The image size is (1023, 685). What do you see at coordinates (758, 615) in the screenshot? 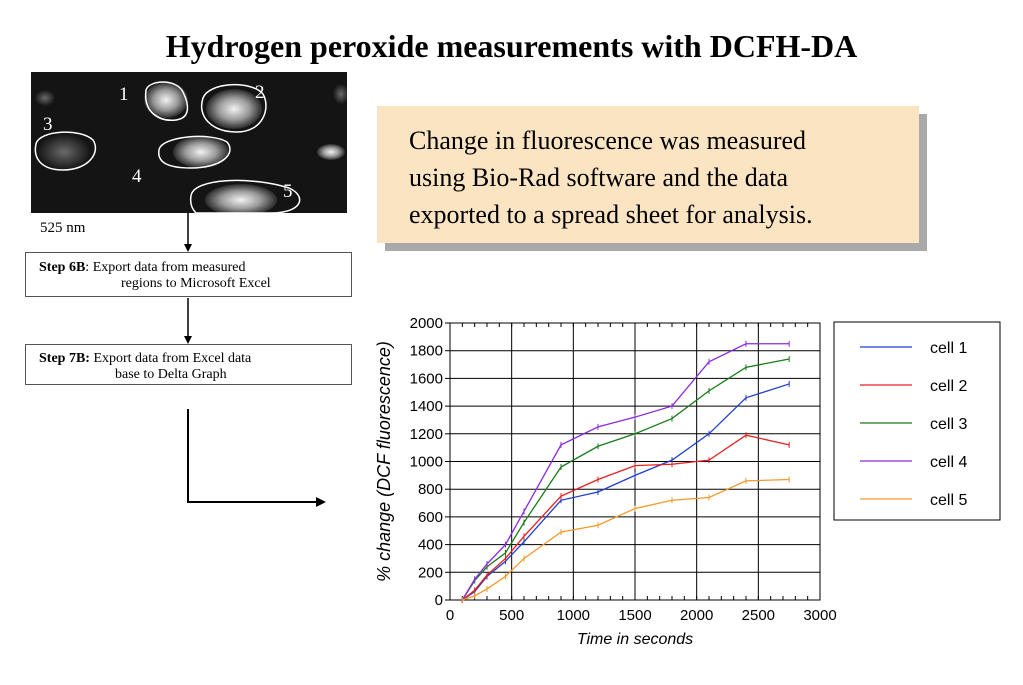
I see `x-tick-label: 2500` at bounding box center [758, 615].